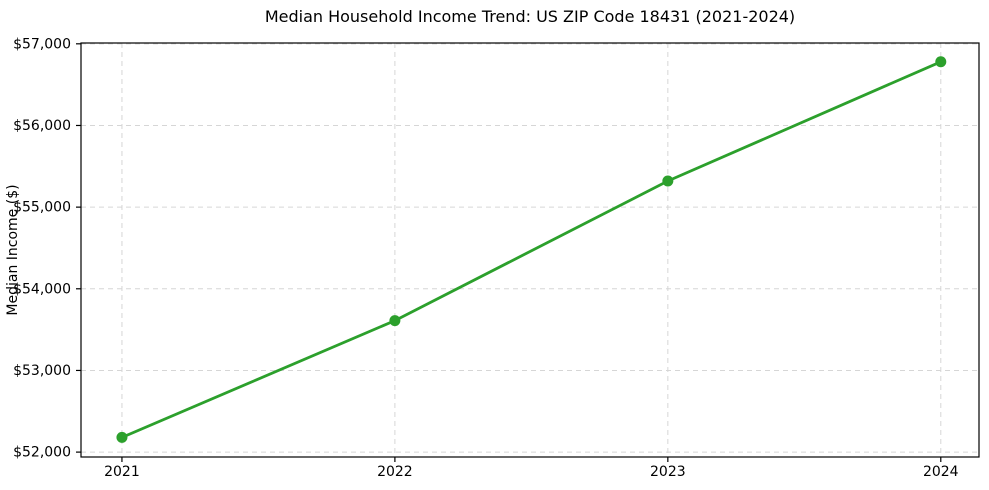  What do you see at coordinates (42, 126) in the screenshot?
I see `y-tick-label: $56,000` at bounding box center [42, 126].